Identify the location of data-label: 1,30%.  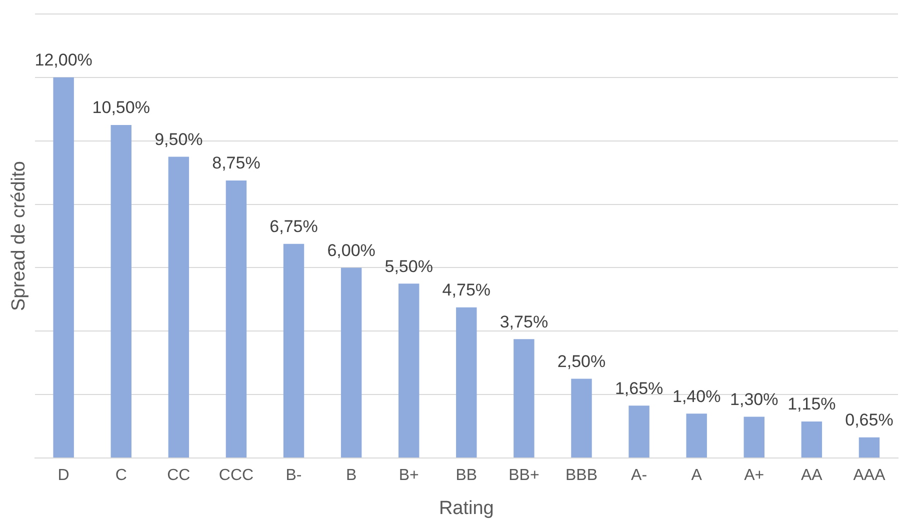
(754, 399).